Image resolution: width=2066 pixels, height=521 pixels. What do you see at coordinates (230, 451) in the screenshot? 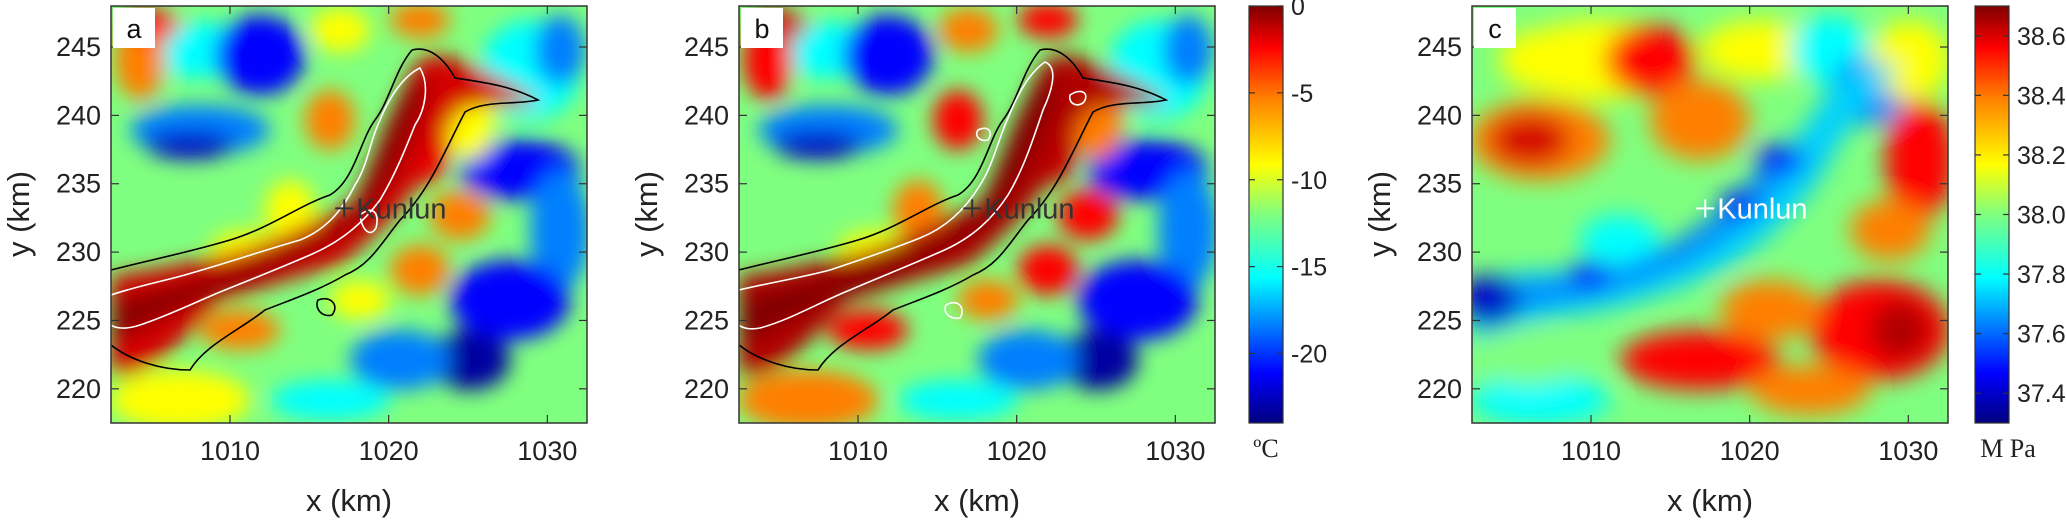
I see `x-tick-label-a-0: 1010` at bounding box center [230, 451].